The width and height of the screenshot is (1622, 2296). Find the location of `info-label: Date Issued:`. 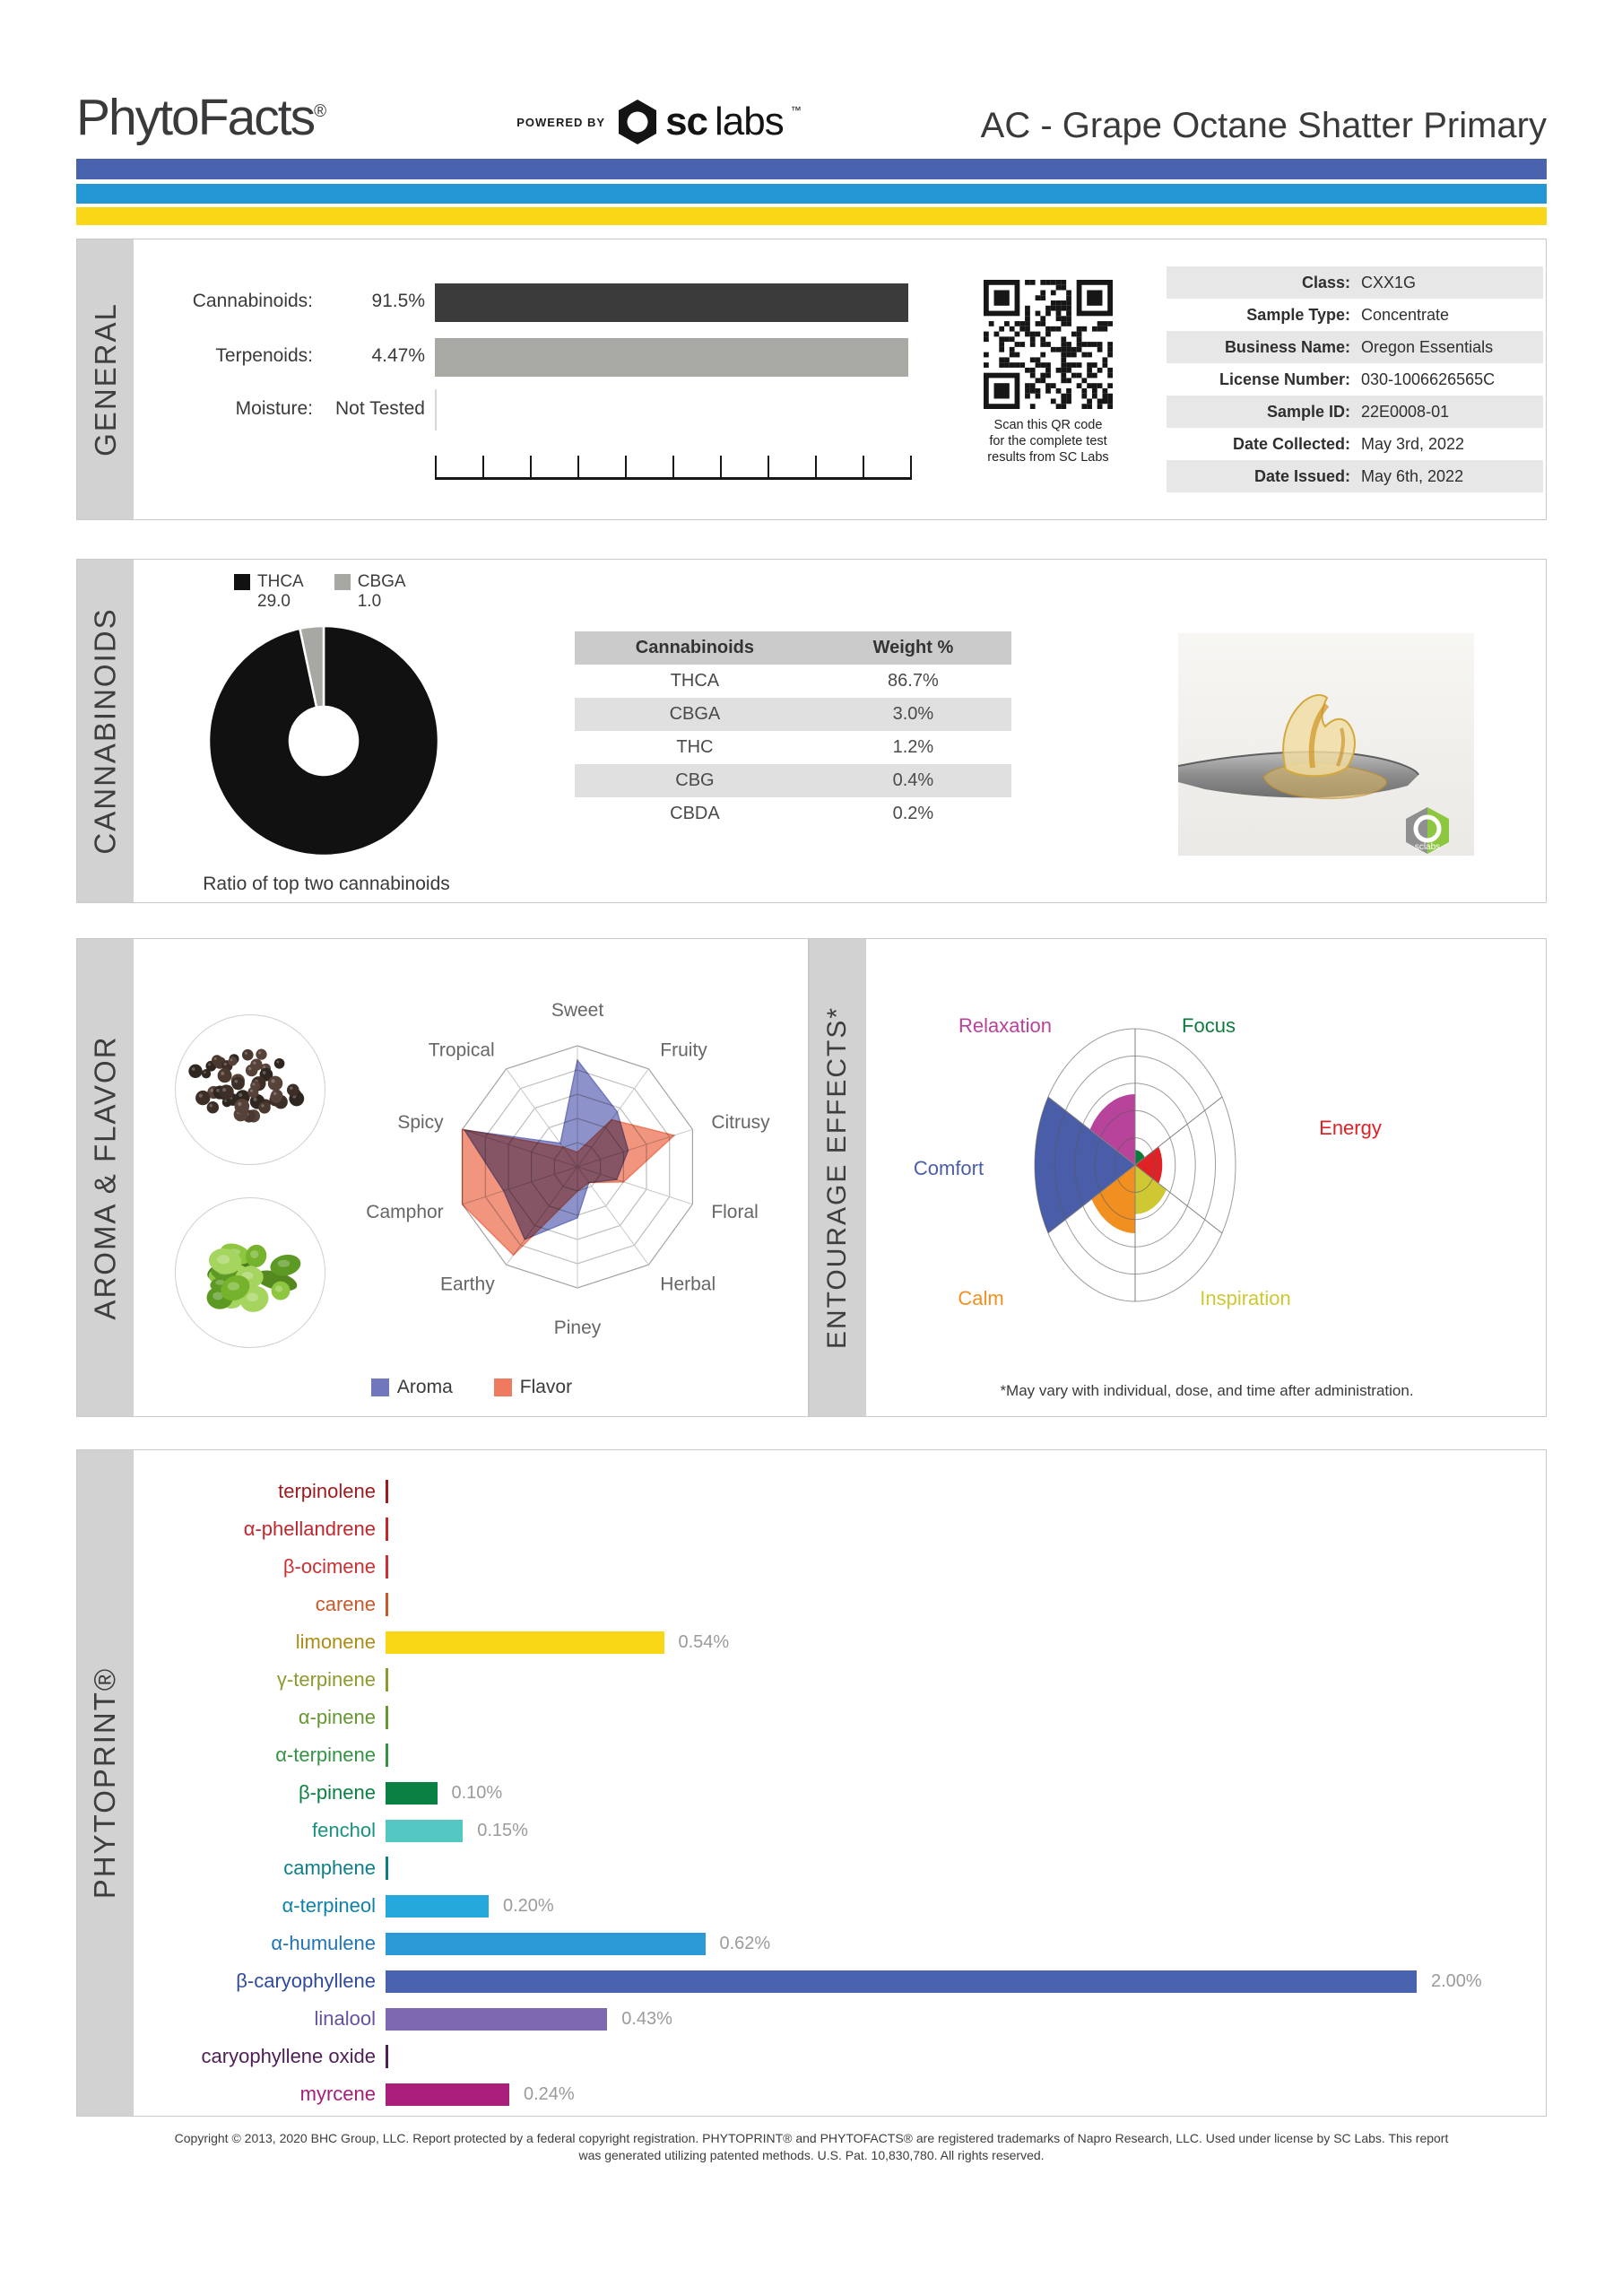

info-label: Date Issued: is located at coordinates (1301, 475).